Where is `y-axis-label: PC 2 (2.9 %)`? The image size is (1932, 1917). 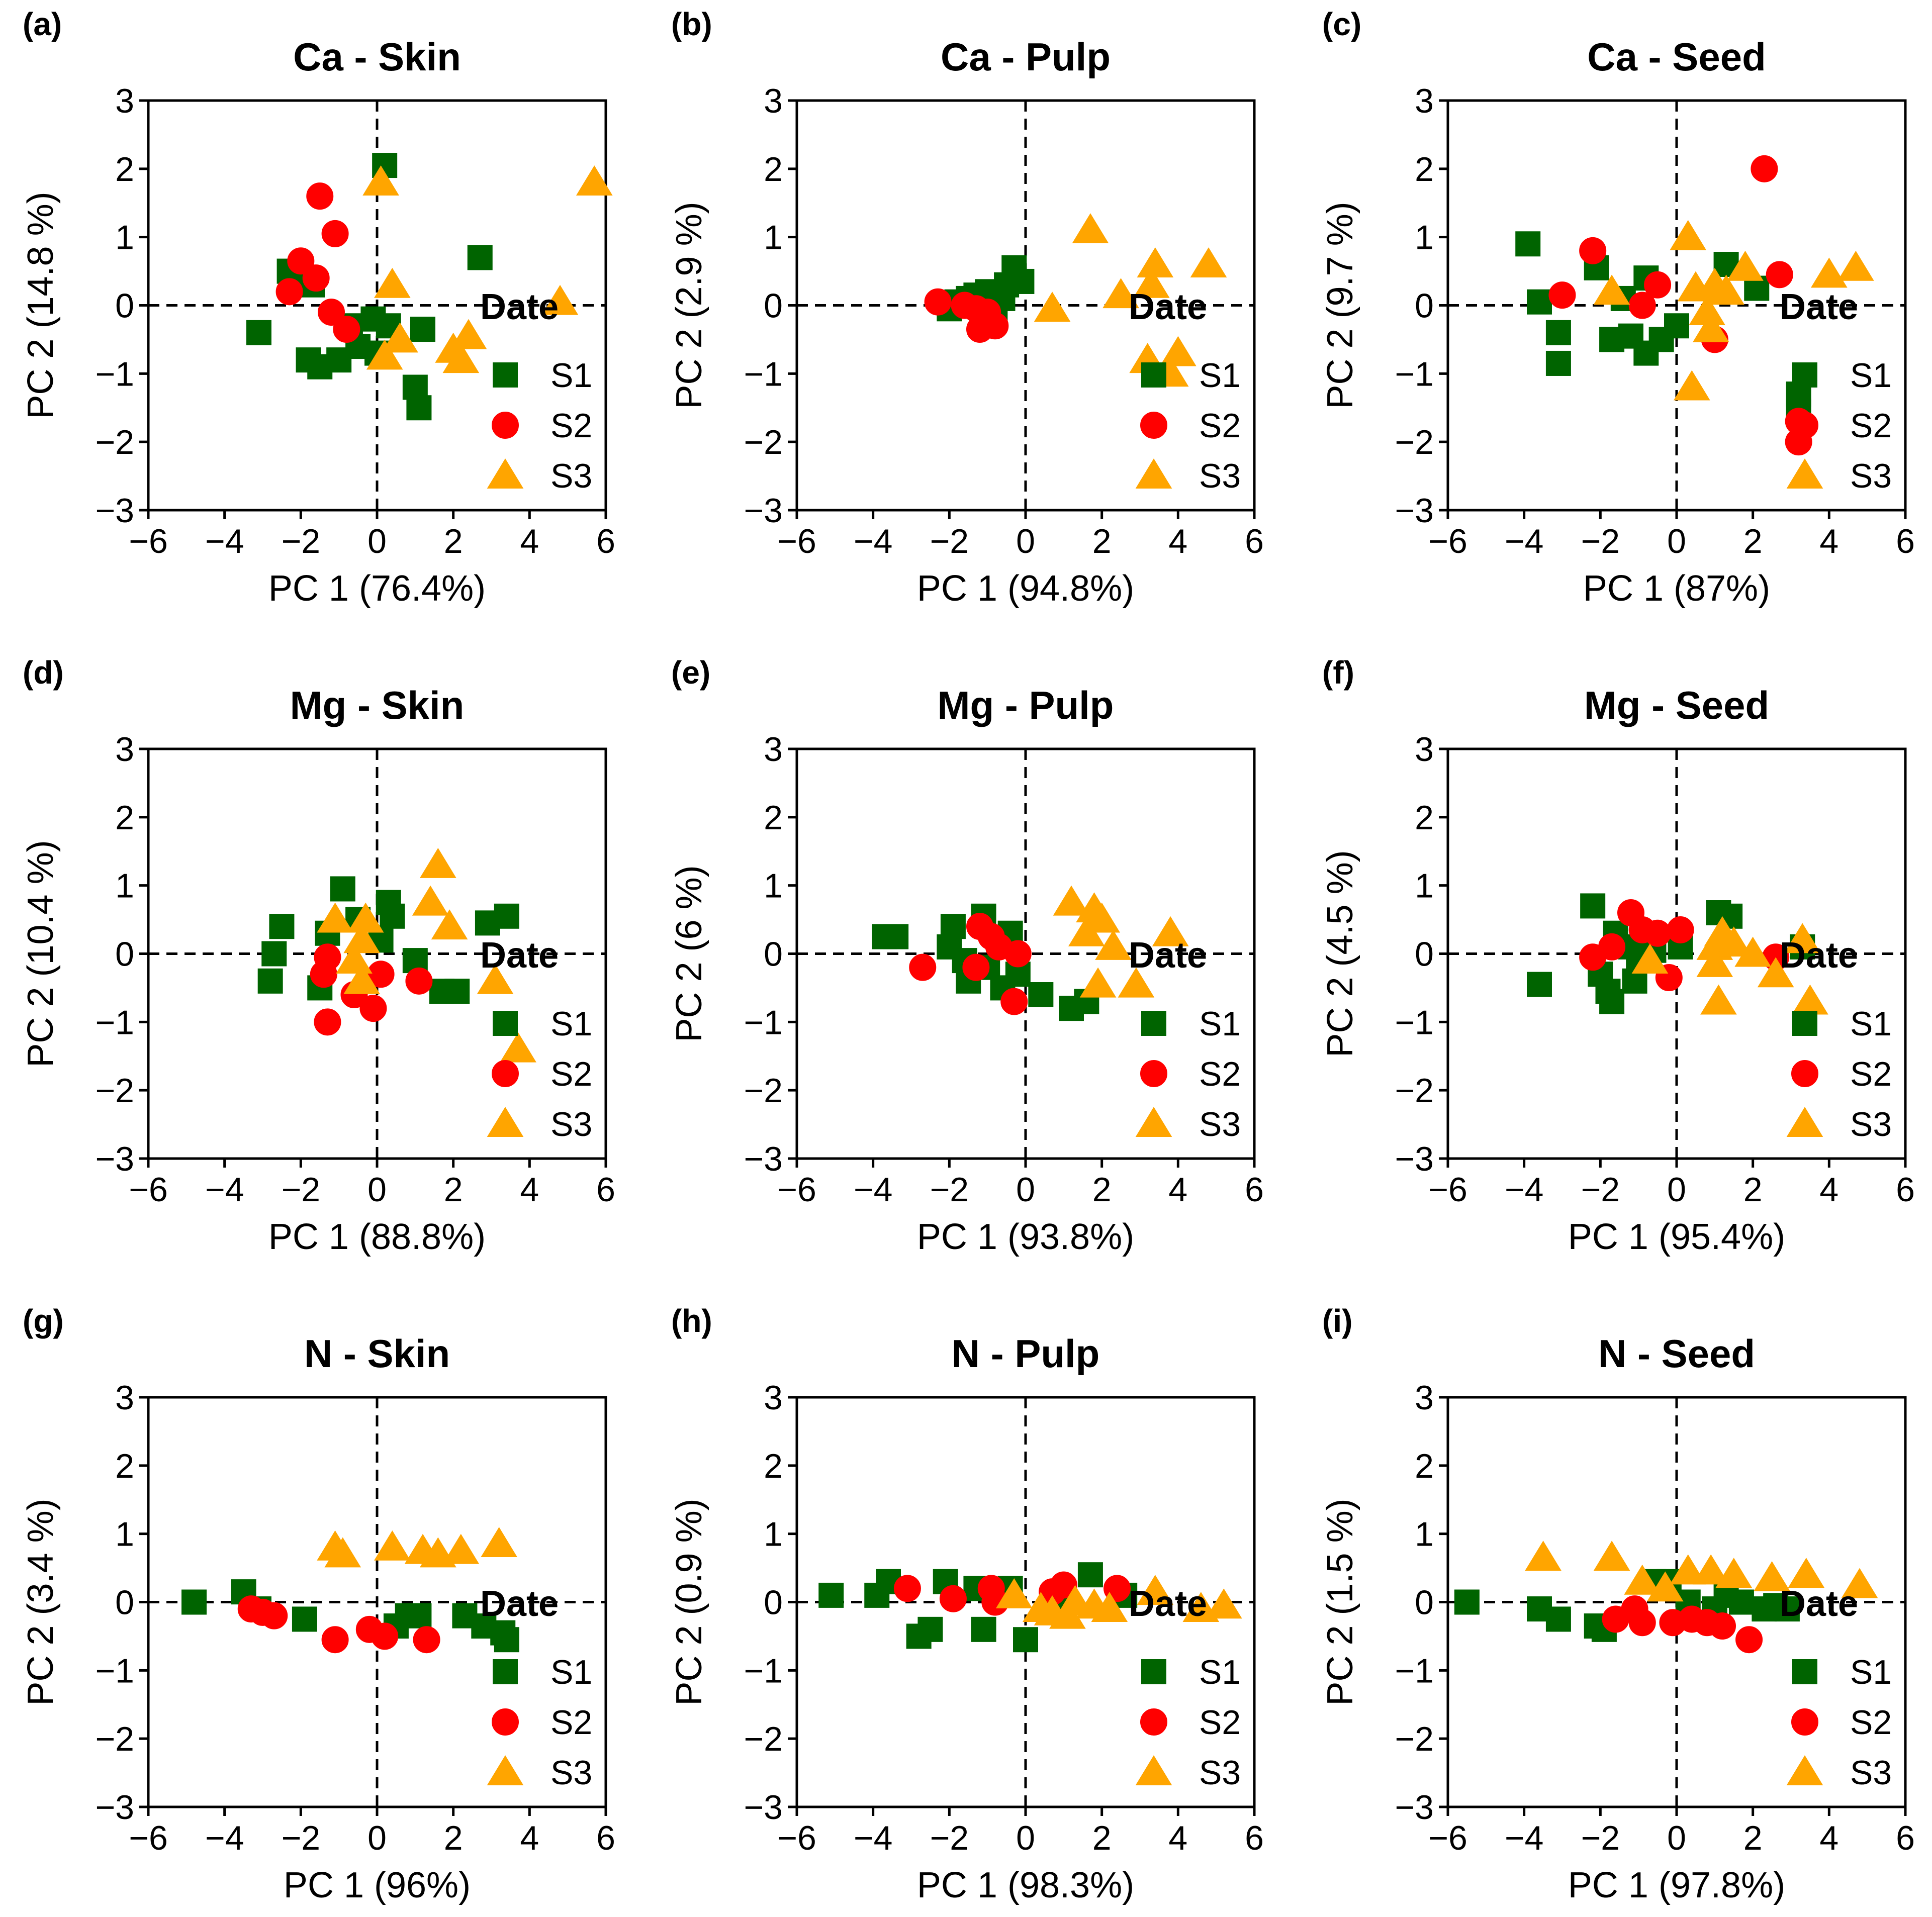 y-axis-label: PC 2 (2.9 %) is located at coordinates (689, 305).